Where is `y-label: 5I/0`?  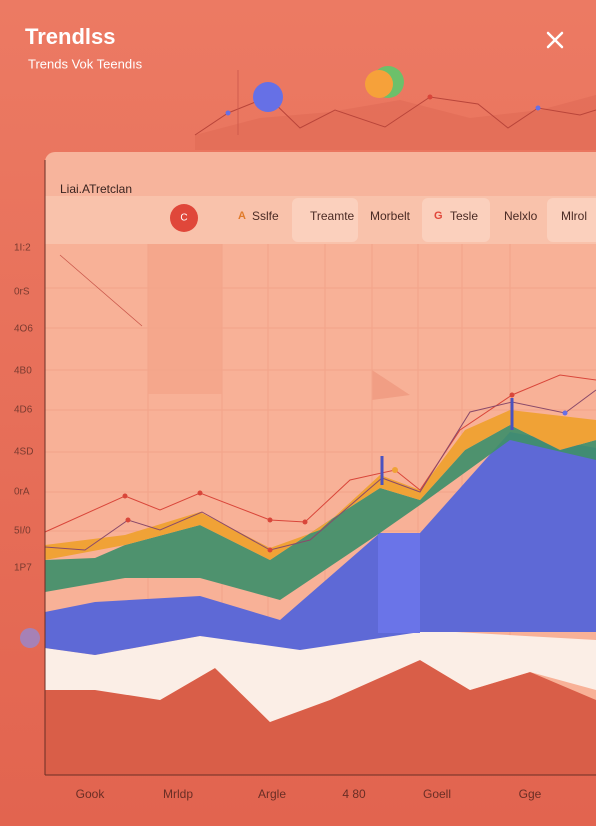
y-label: 5I/0 is located at coordinates (22, 531).